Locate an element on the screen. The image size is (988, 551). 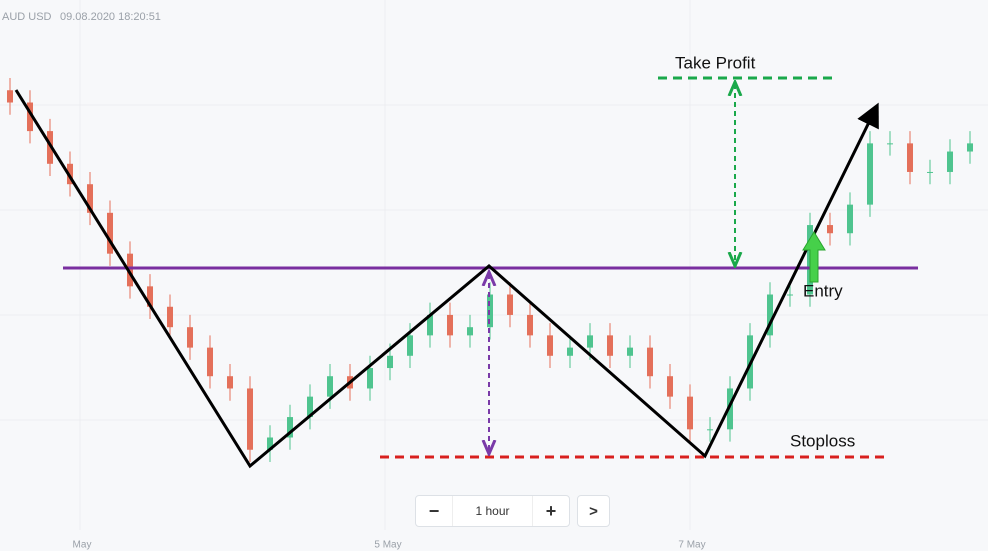
x-label: May is located at coordinates (82, 545).